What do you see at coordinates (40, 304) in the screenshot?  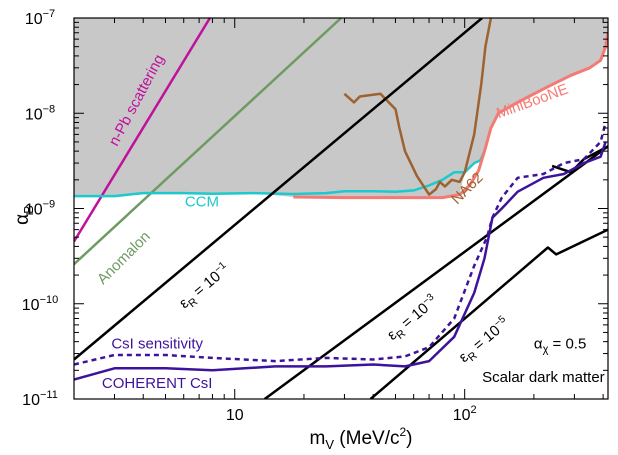 I see `y-tick-label: 10⁻¹⁰` at bounding box center [40, 304].